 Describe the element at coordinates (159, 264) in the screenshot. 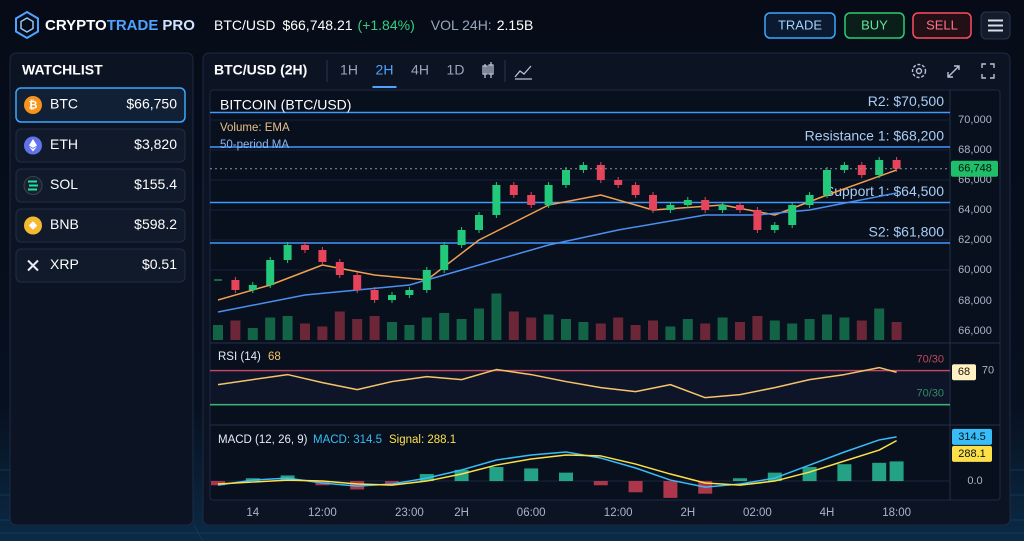

I see `price: $0.51` at that location.